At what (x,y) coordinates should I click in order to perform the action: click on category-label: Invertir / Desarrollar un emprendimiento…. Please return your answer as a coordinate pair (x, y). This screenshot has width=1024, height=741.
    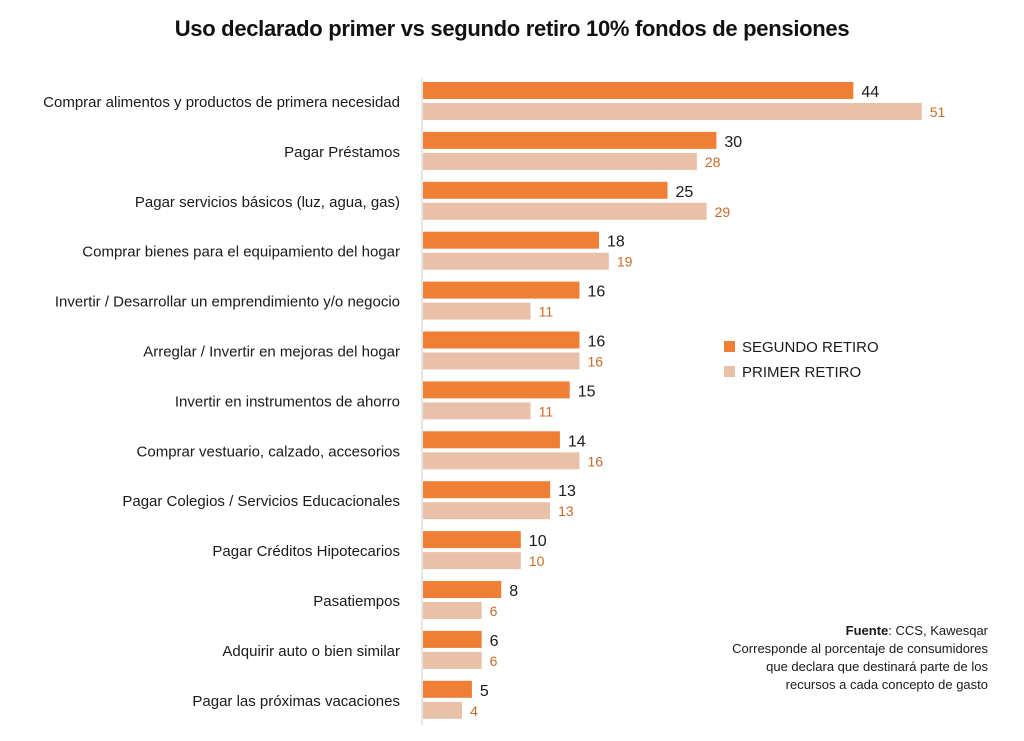
    Looking at the image, I should click on (227, 302).